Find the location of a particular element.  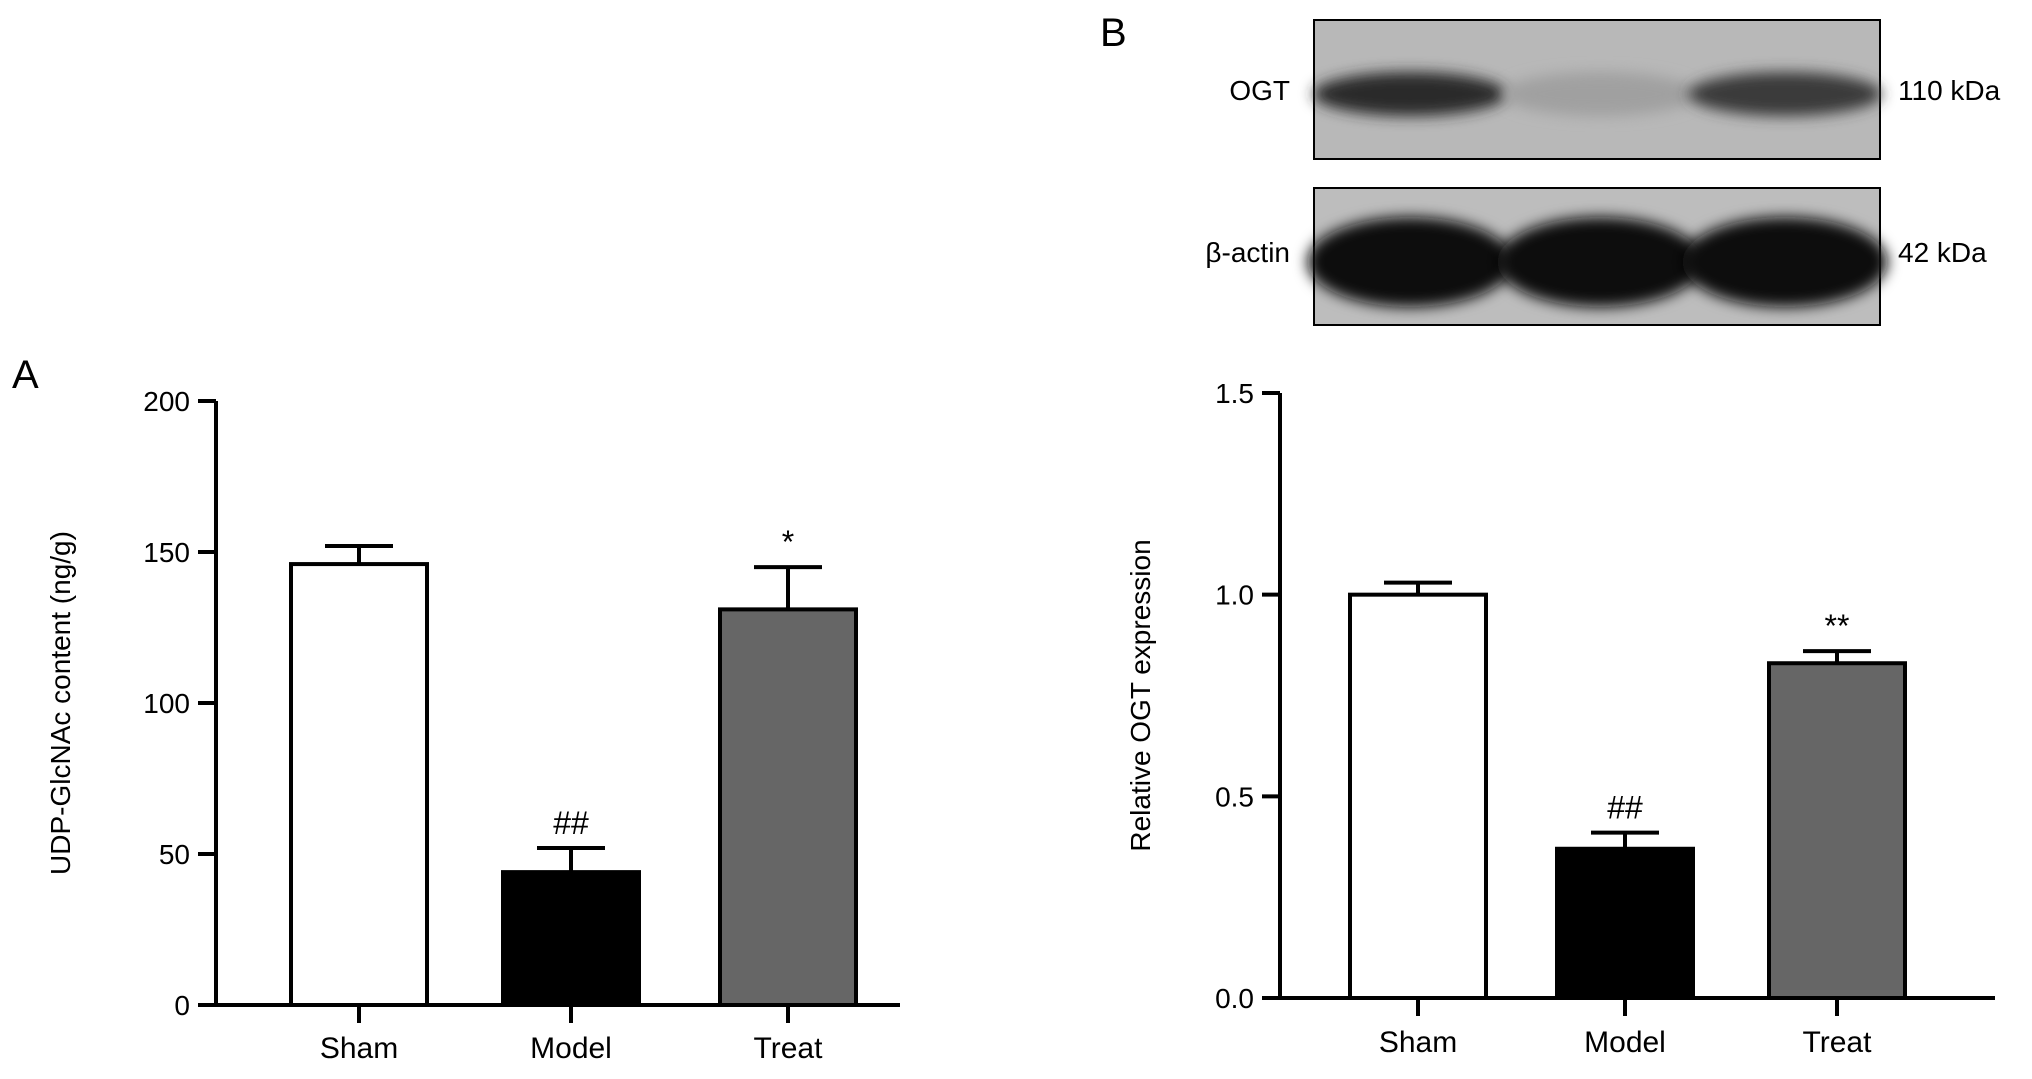

chart-b-category-label: Sham is located at coordinates (1418, 1042).